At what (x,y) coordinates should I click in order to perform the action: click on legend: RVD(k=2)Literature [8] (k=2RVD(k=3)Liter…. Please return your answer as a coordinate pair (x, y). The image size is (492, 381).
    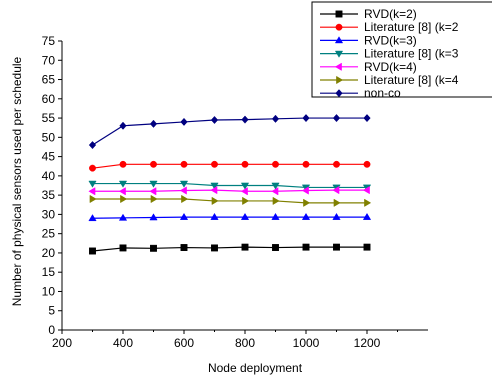
    Looking at the image, I should click on (401, 50).